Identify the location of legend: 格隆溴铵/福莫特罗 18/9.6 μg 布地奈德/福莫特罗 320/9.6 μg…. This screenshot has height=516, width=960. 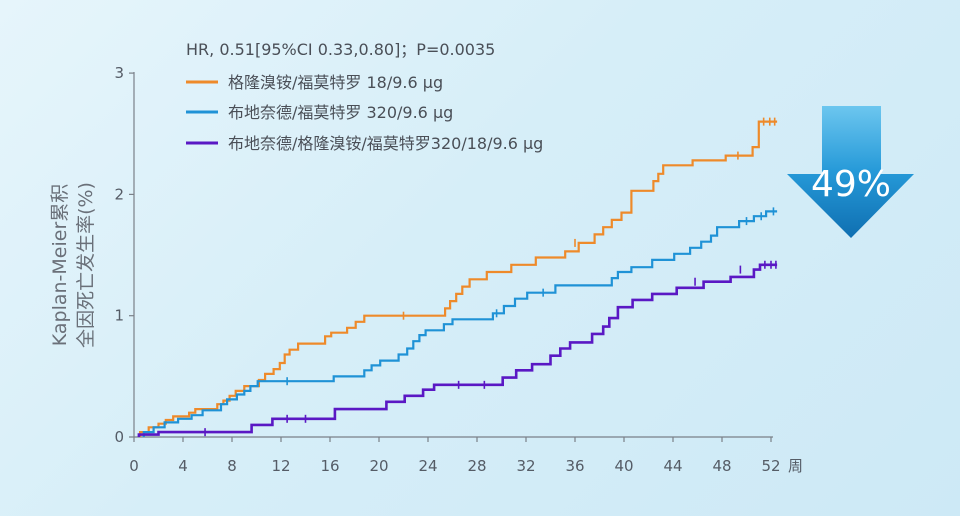
(364, 113).